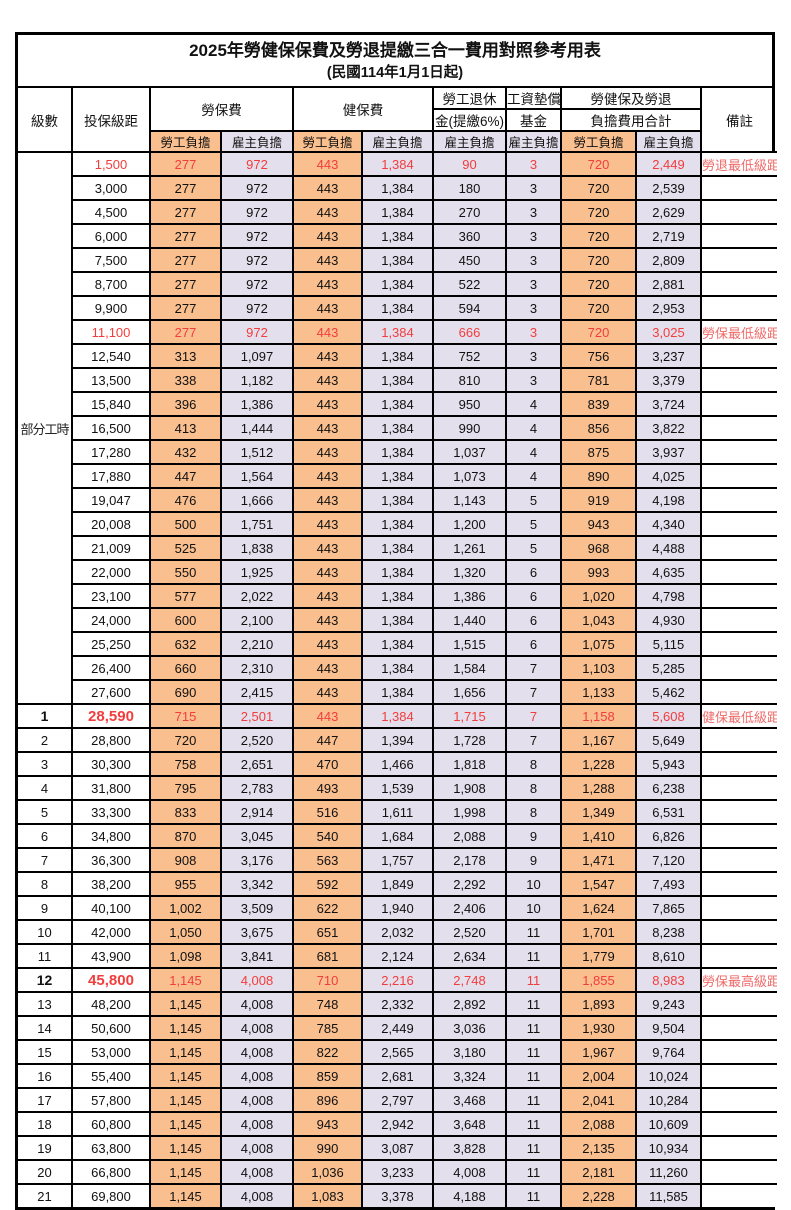 This screenshot has width=791, height=1210. Describe the element at coordinates (111, 788) in the screenshot. I see `cell-bracket: 31,800` at that location.